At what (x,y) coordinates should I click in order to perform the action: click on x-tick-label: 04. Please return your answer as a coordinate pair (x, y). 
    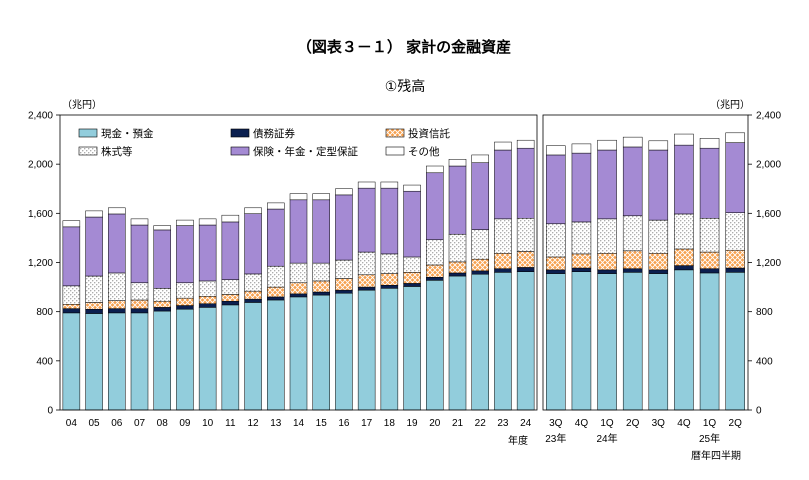
    Looking at the image, I should click on (72, 423).